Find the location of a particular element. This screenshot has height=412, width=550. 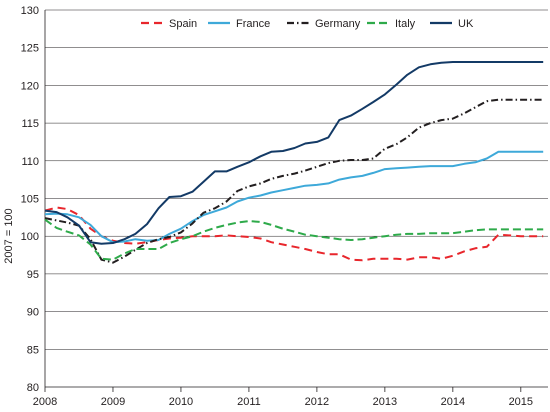

y-tick-label: 100 is located at coordinates (30, 237).